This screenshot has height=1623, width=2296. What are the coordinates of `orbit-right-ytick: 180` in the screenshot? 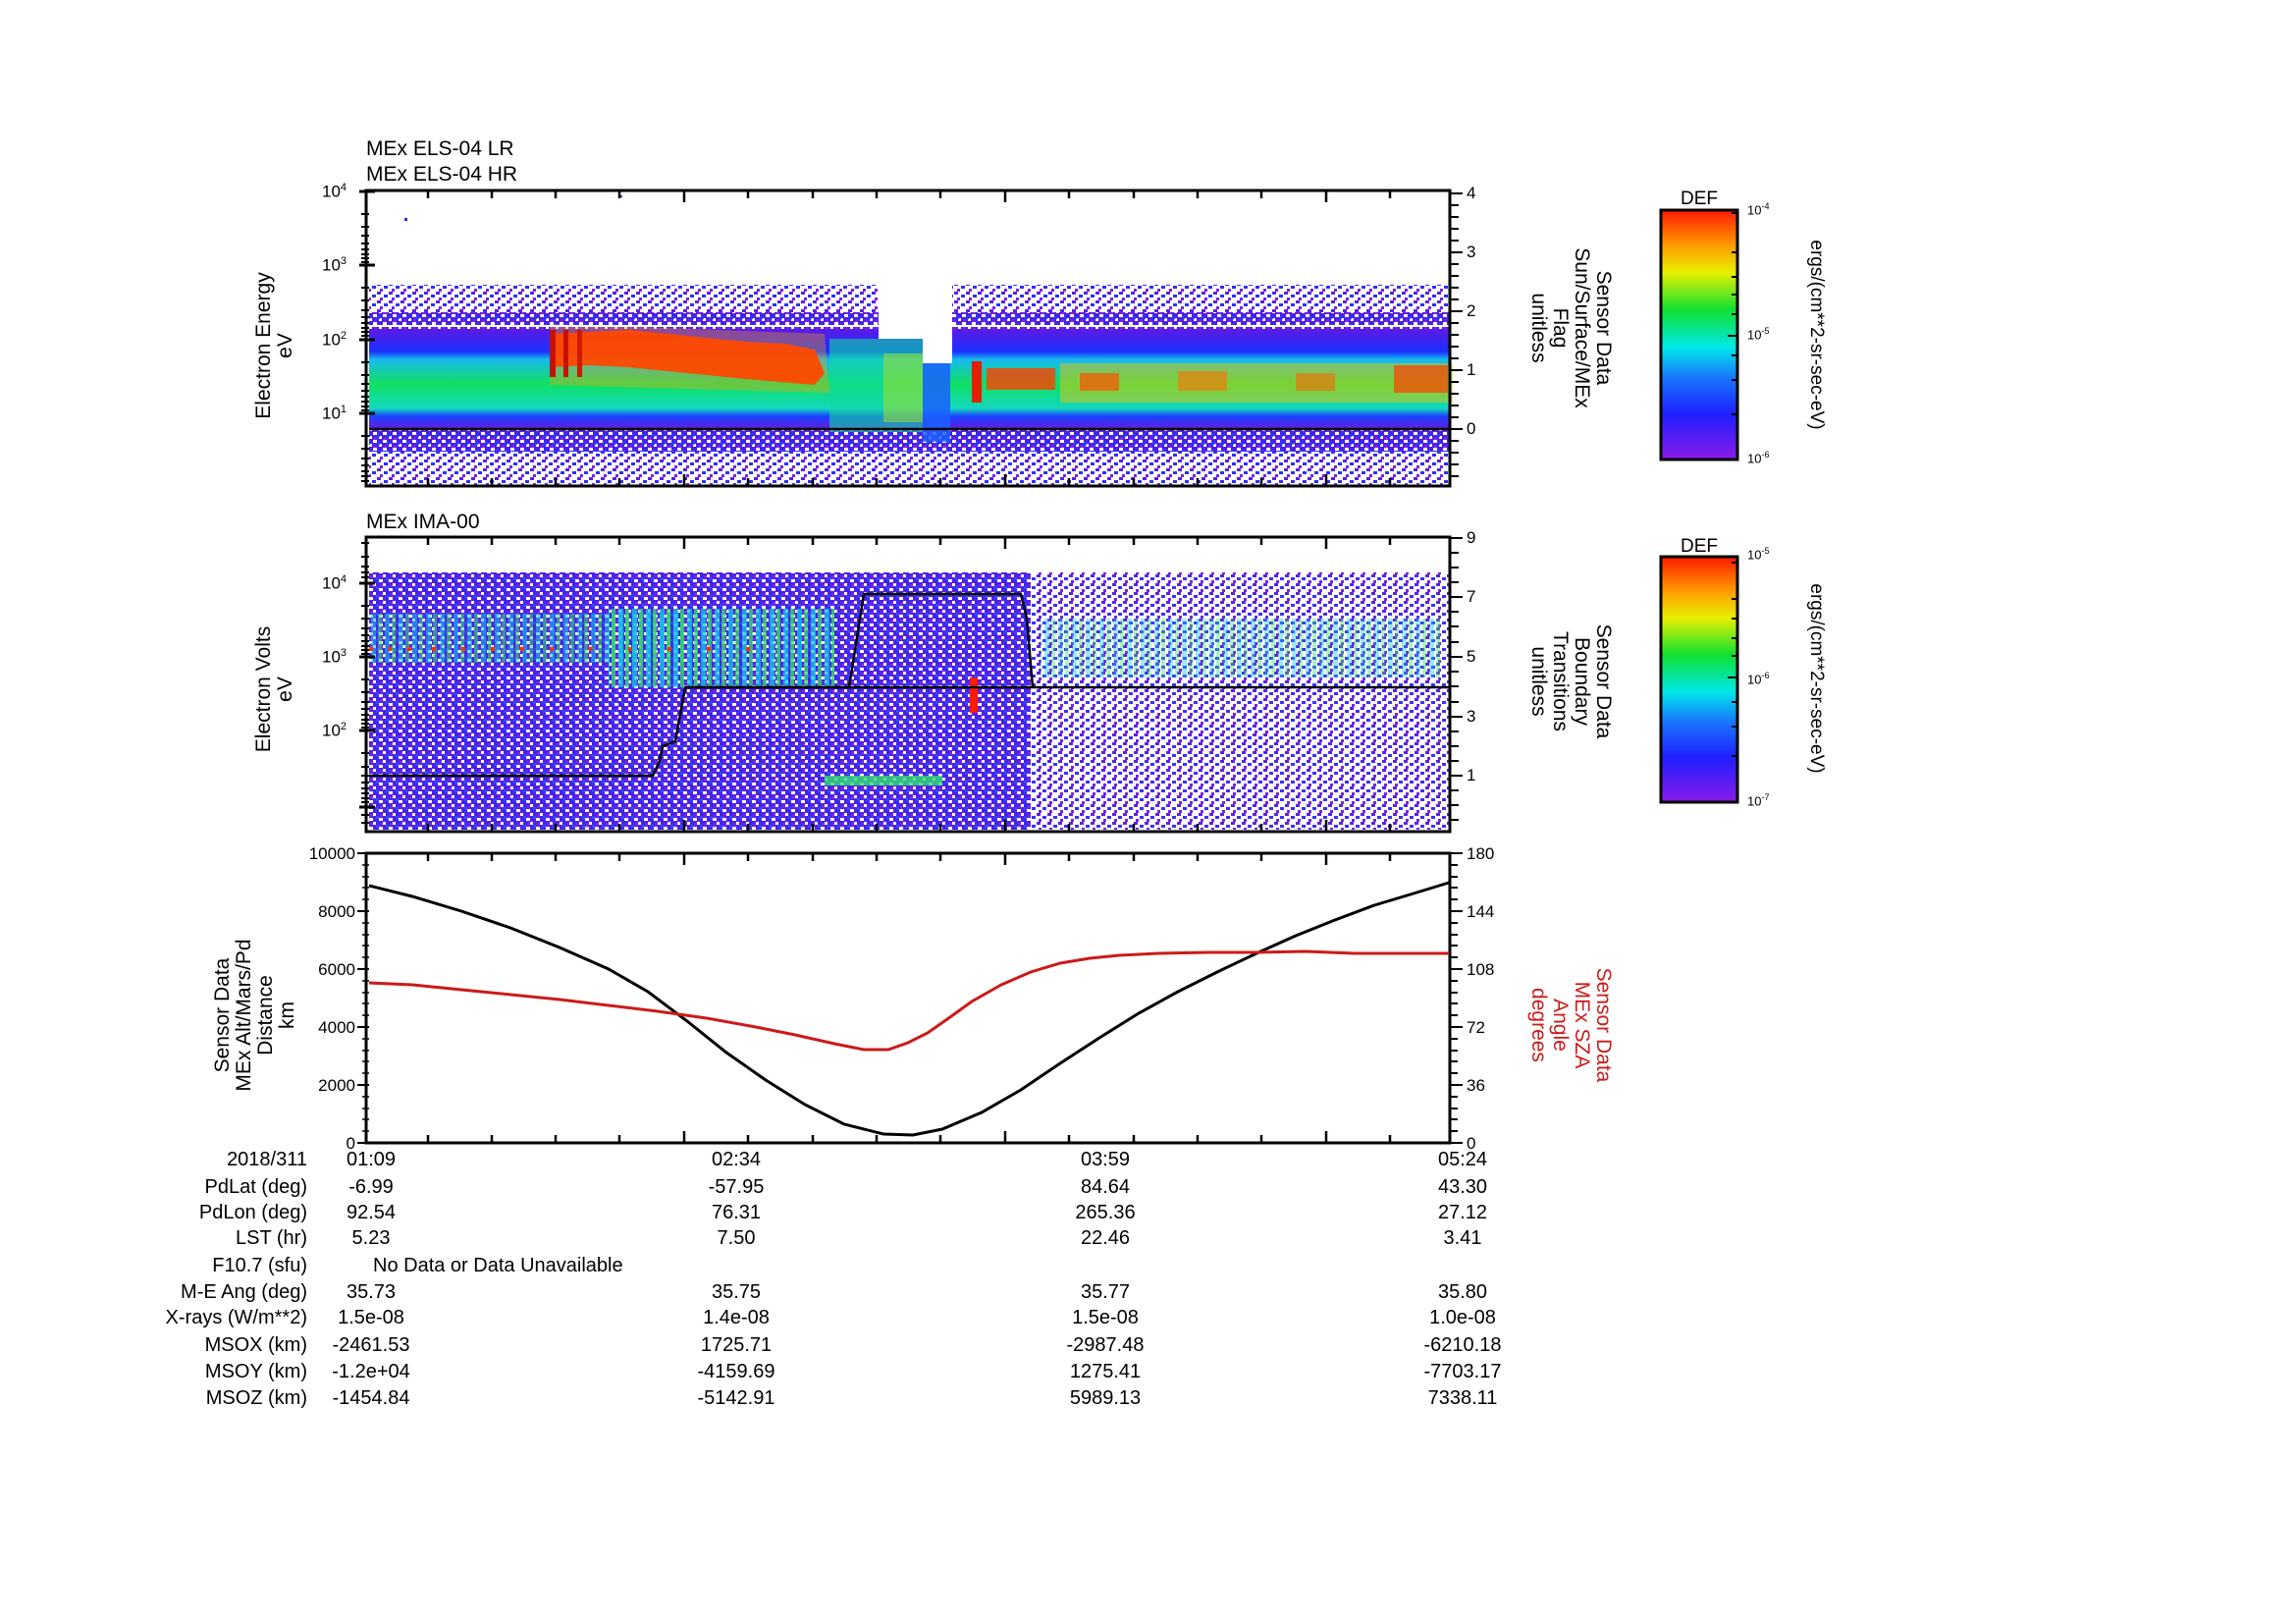 It's located at (1481, 853).